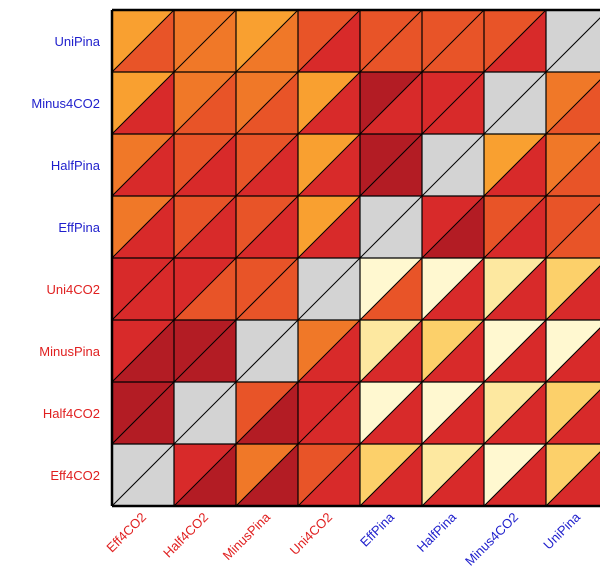 The image size is (600, 584). Describe the element at coordinates (73, 289) in the screenshot. I see `row-label: Uni4CO2` at that location.